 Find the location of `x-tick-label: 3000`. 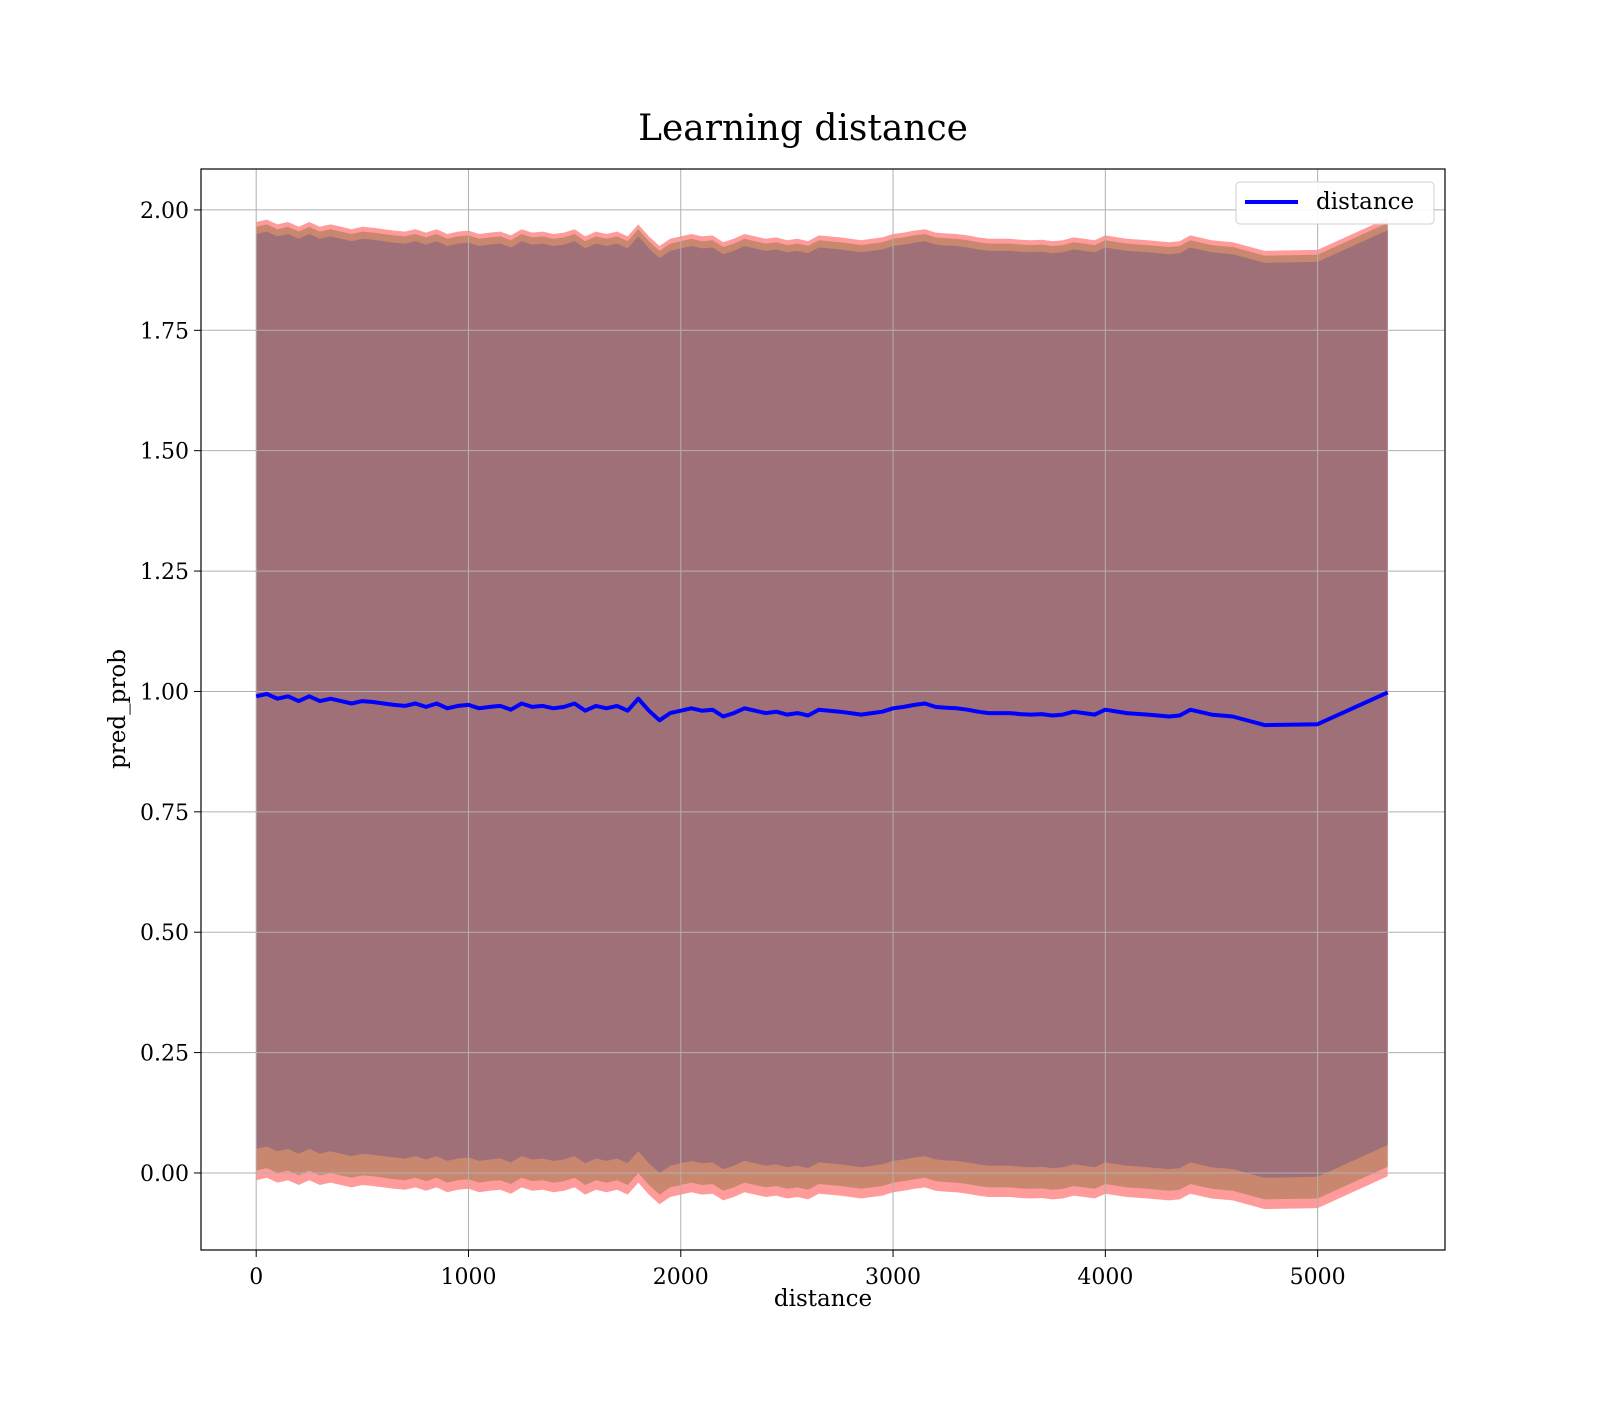

x-tick-label: 3000 is located at coordinates (893, 1277).